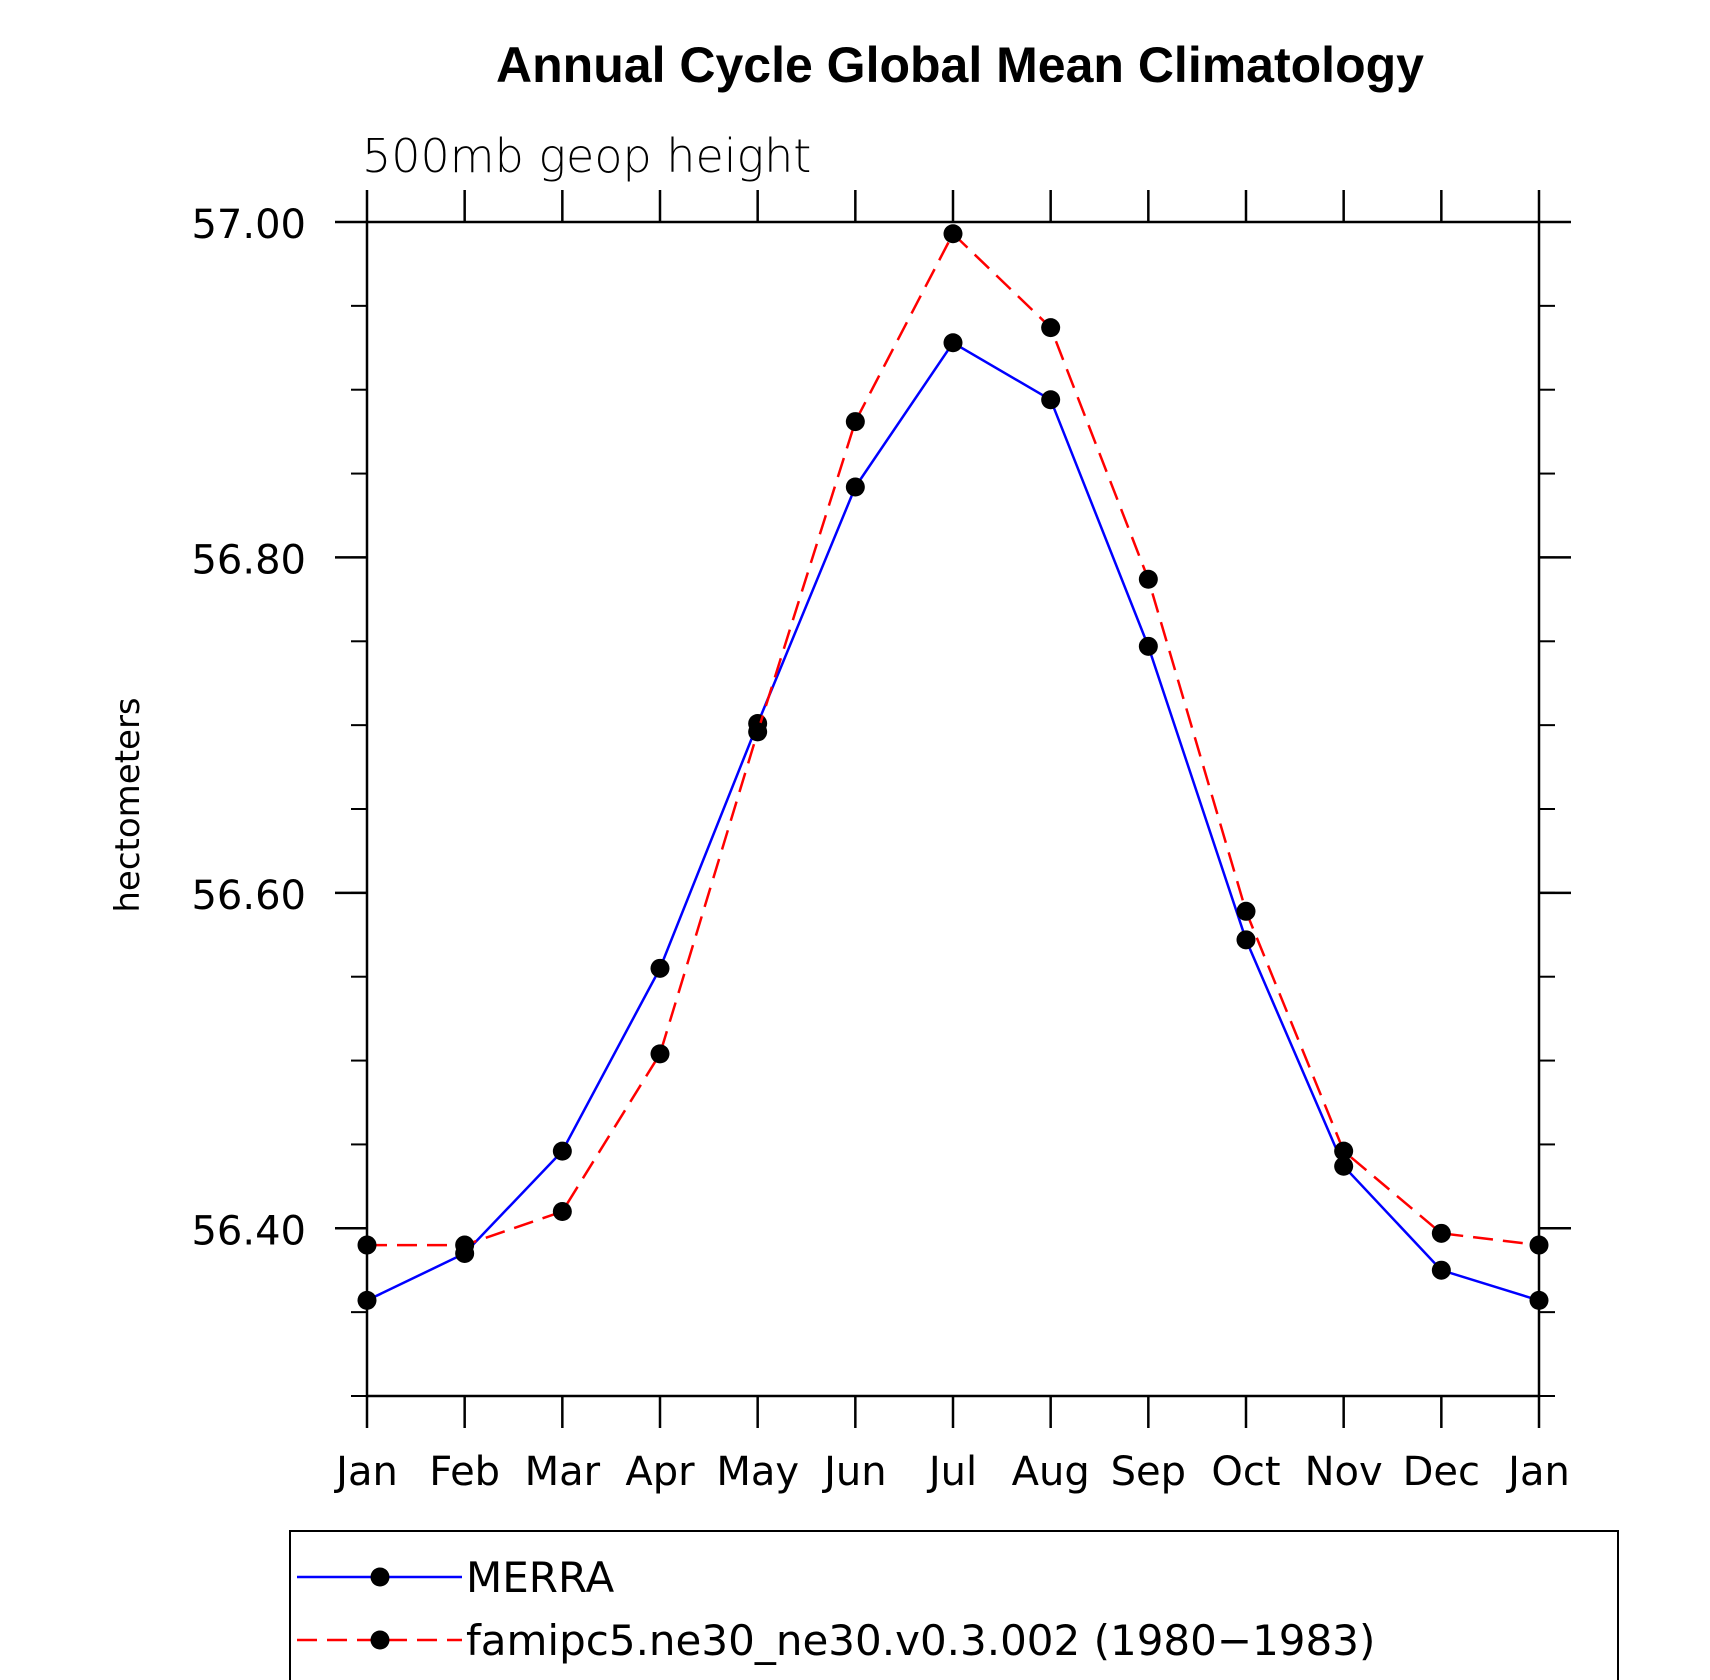  I want to click on y-tick-label: 57.00, so click(248, 225).